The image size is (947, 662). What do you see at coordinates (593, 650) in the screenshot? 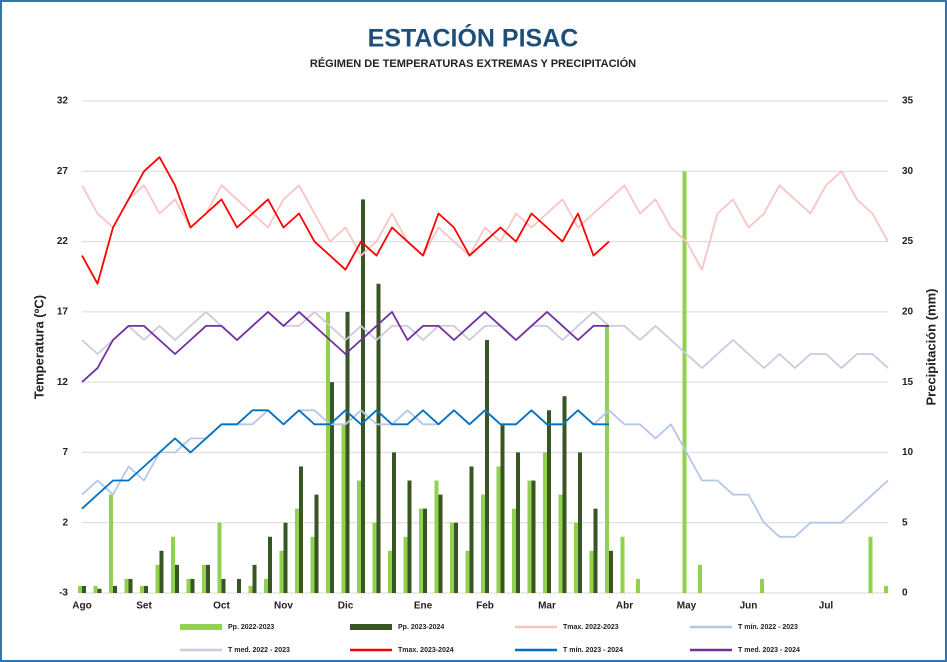
I see `legend-label: T mín. 2023 - 2024` at bounding box center [593, 650].